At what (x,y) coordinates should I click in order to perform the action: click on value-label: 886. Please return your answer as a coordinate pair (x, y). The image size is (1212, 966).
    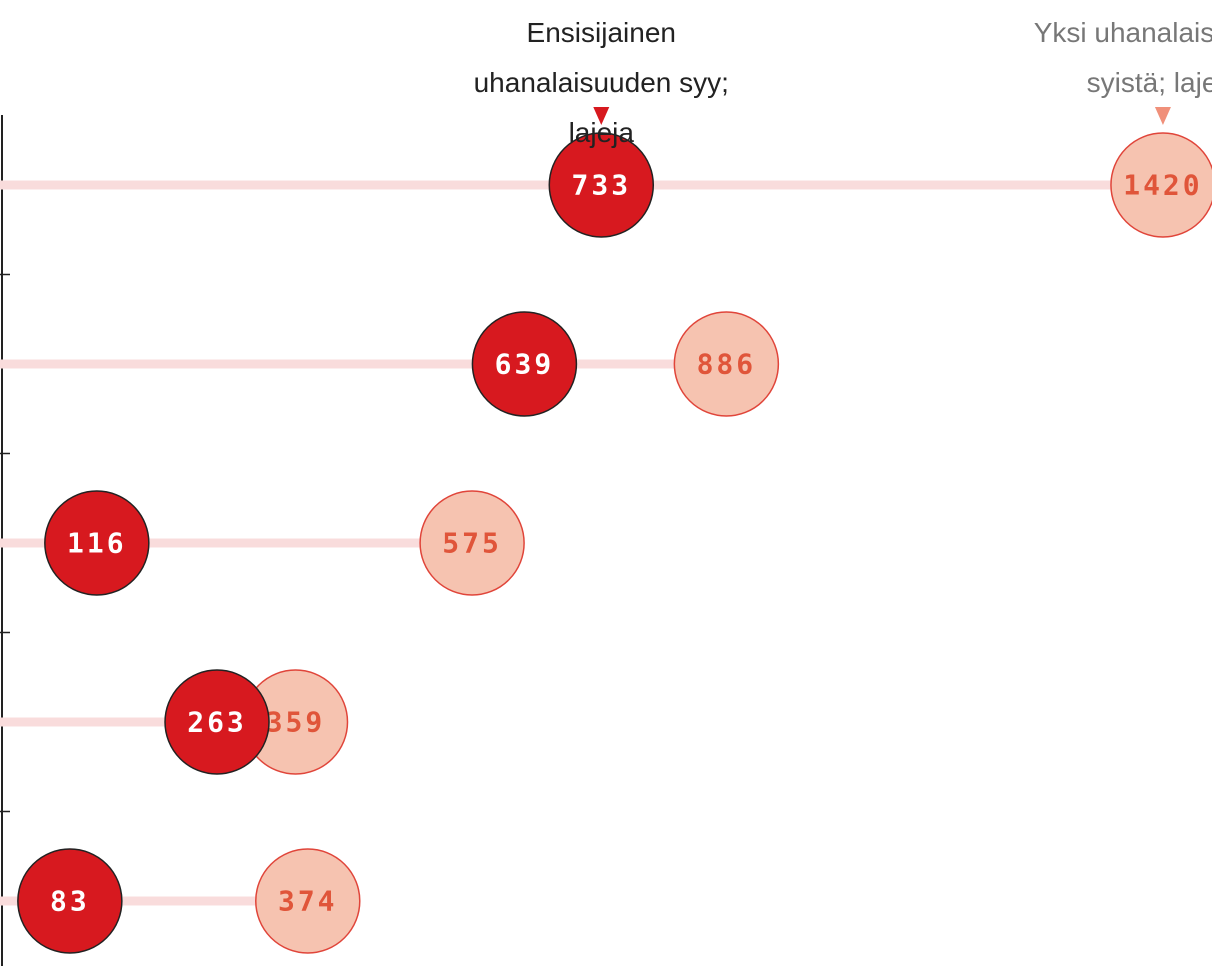
    Looking at the image, I should click on (727, 364).